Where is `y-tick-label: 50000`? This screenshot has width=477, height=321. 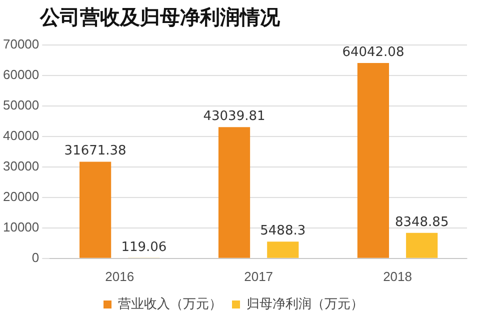 y-tick-label: 50000 is located at coordinates (21, 104).